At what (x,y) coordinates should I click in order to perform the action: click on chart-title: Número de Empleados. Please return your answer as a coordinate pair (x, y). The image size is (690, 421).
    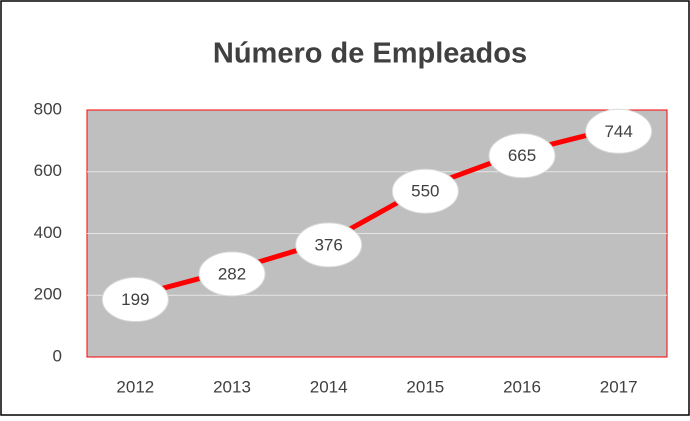
    Looking at the image, I should click on (370, 54).